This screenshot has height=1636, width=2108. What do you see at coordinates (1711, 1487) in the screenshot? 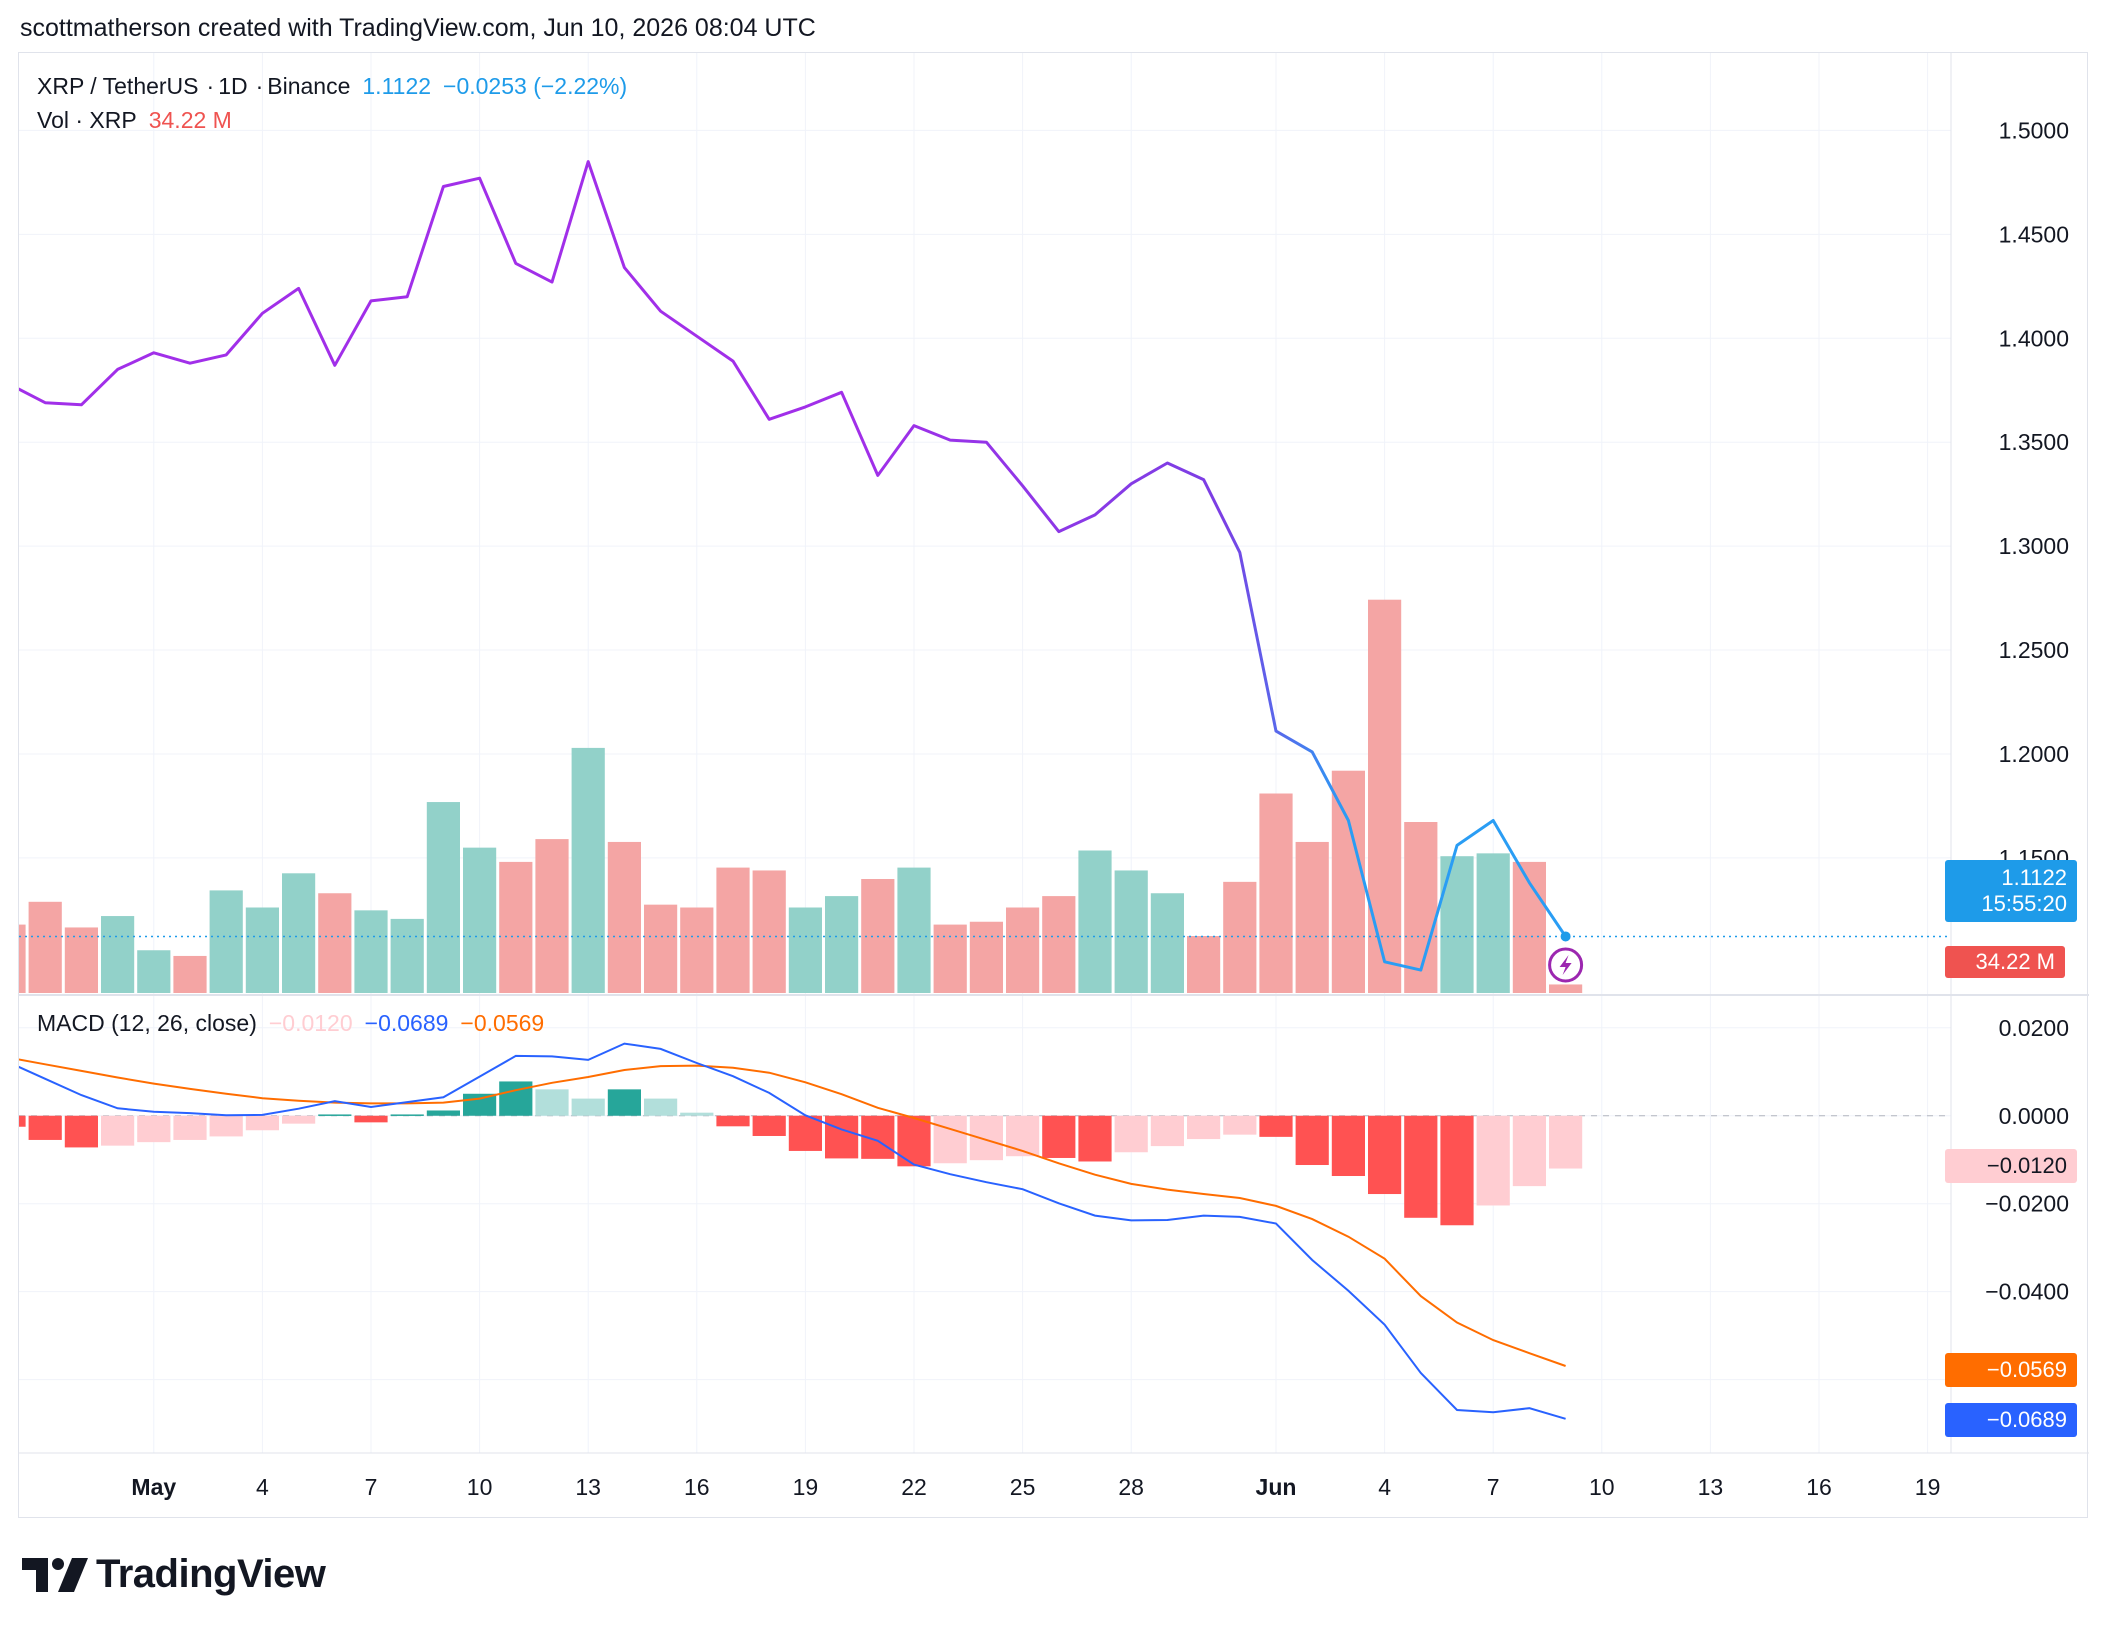
I see `time-axis-label: 13` at bounding box center [1711, 1487].